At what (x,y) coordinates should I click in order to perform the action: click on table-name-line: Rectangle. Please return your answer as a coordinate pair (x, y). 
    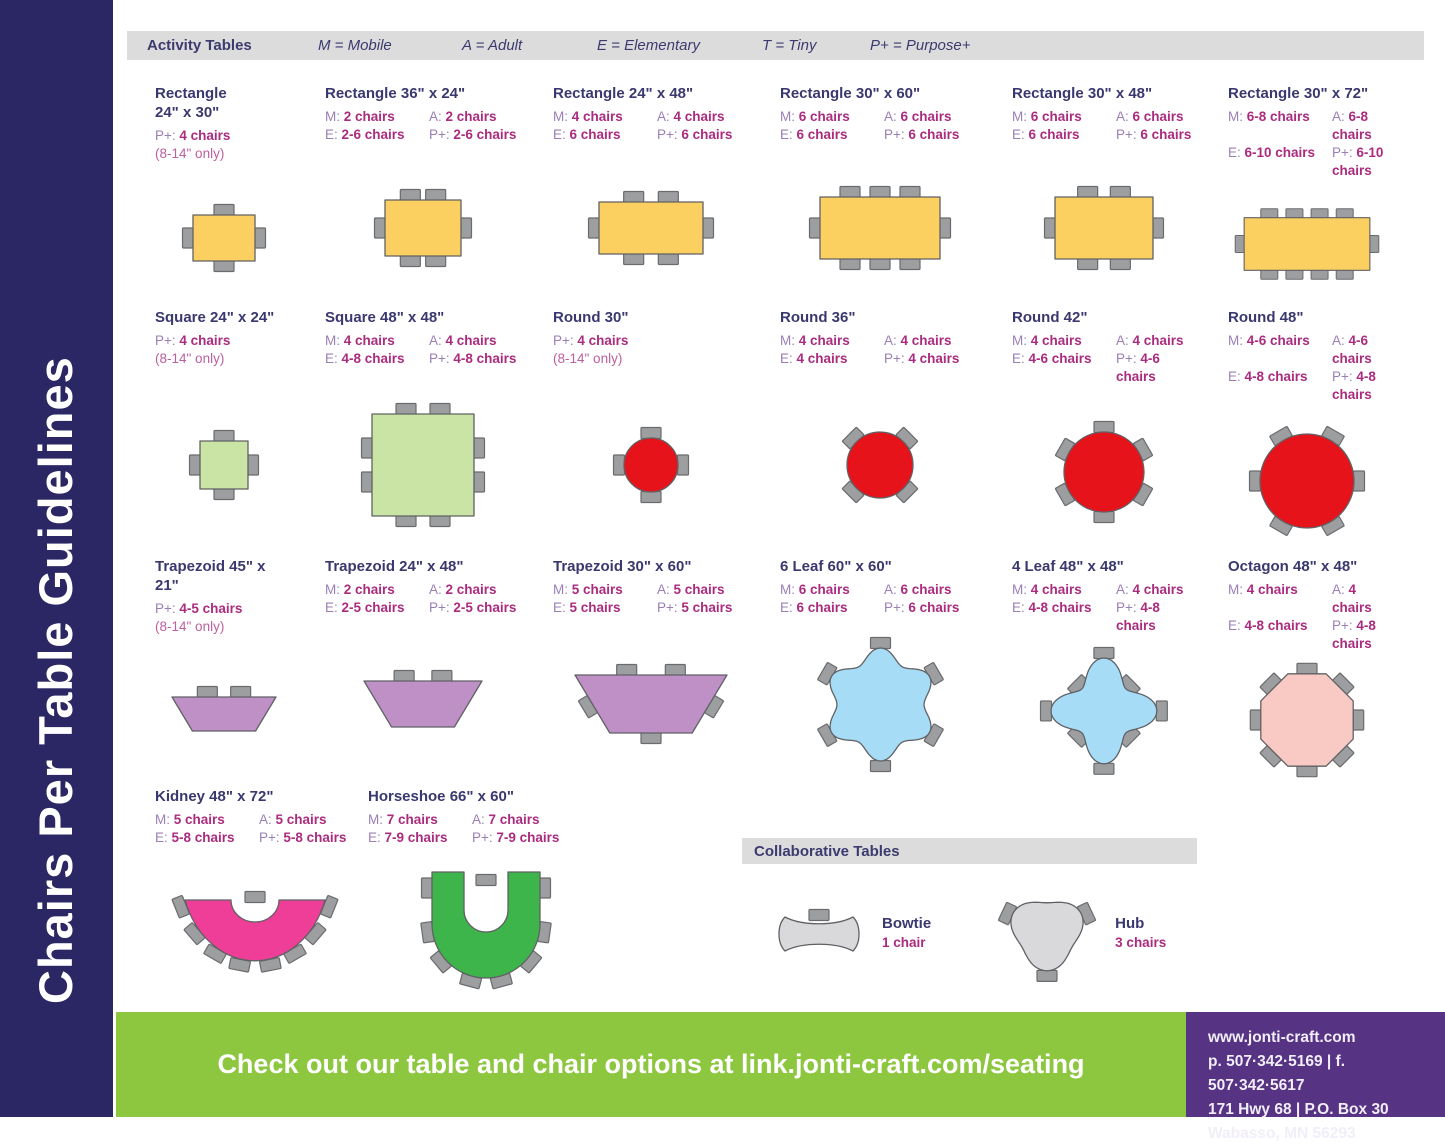
    Looking at the image, I should click on (191, 93).